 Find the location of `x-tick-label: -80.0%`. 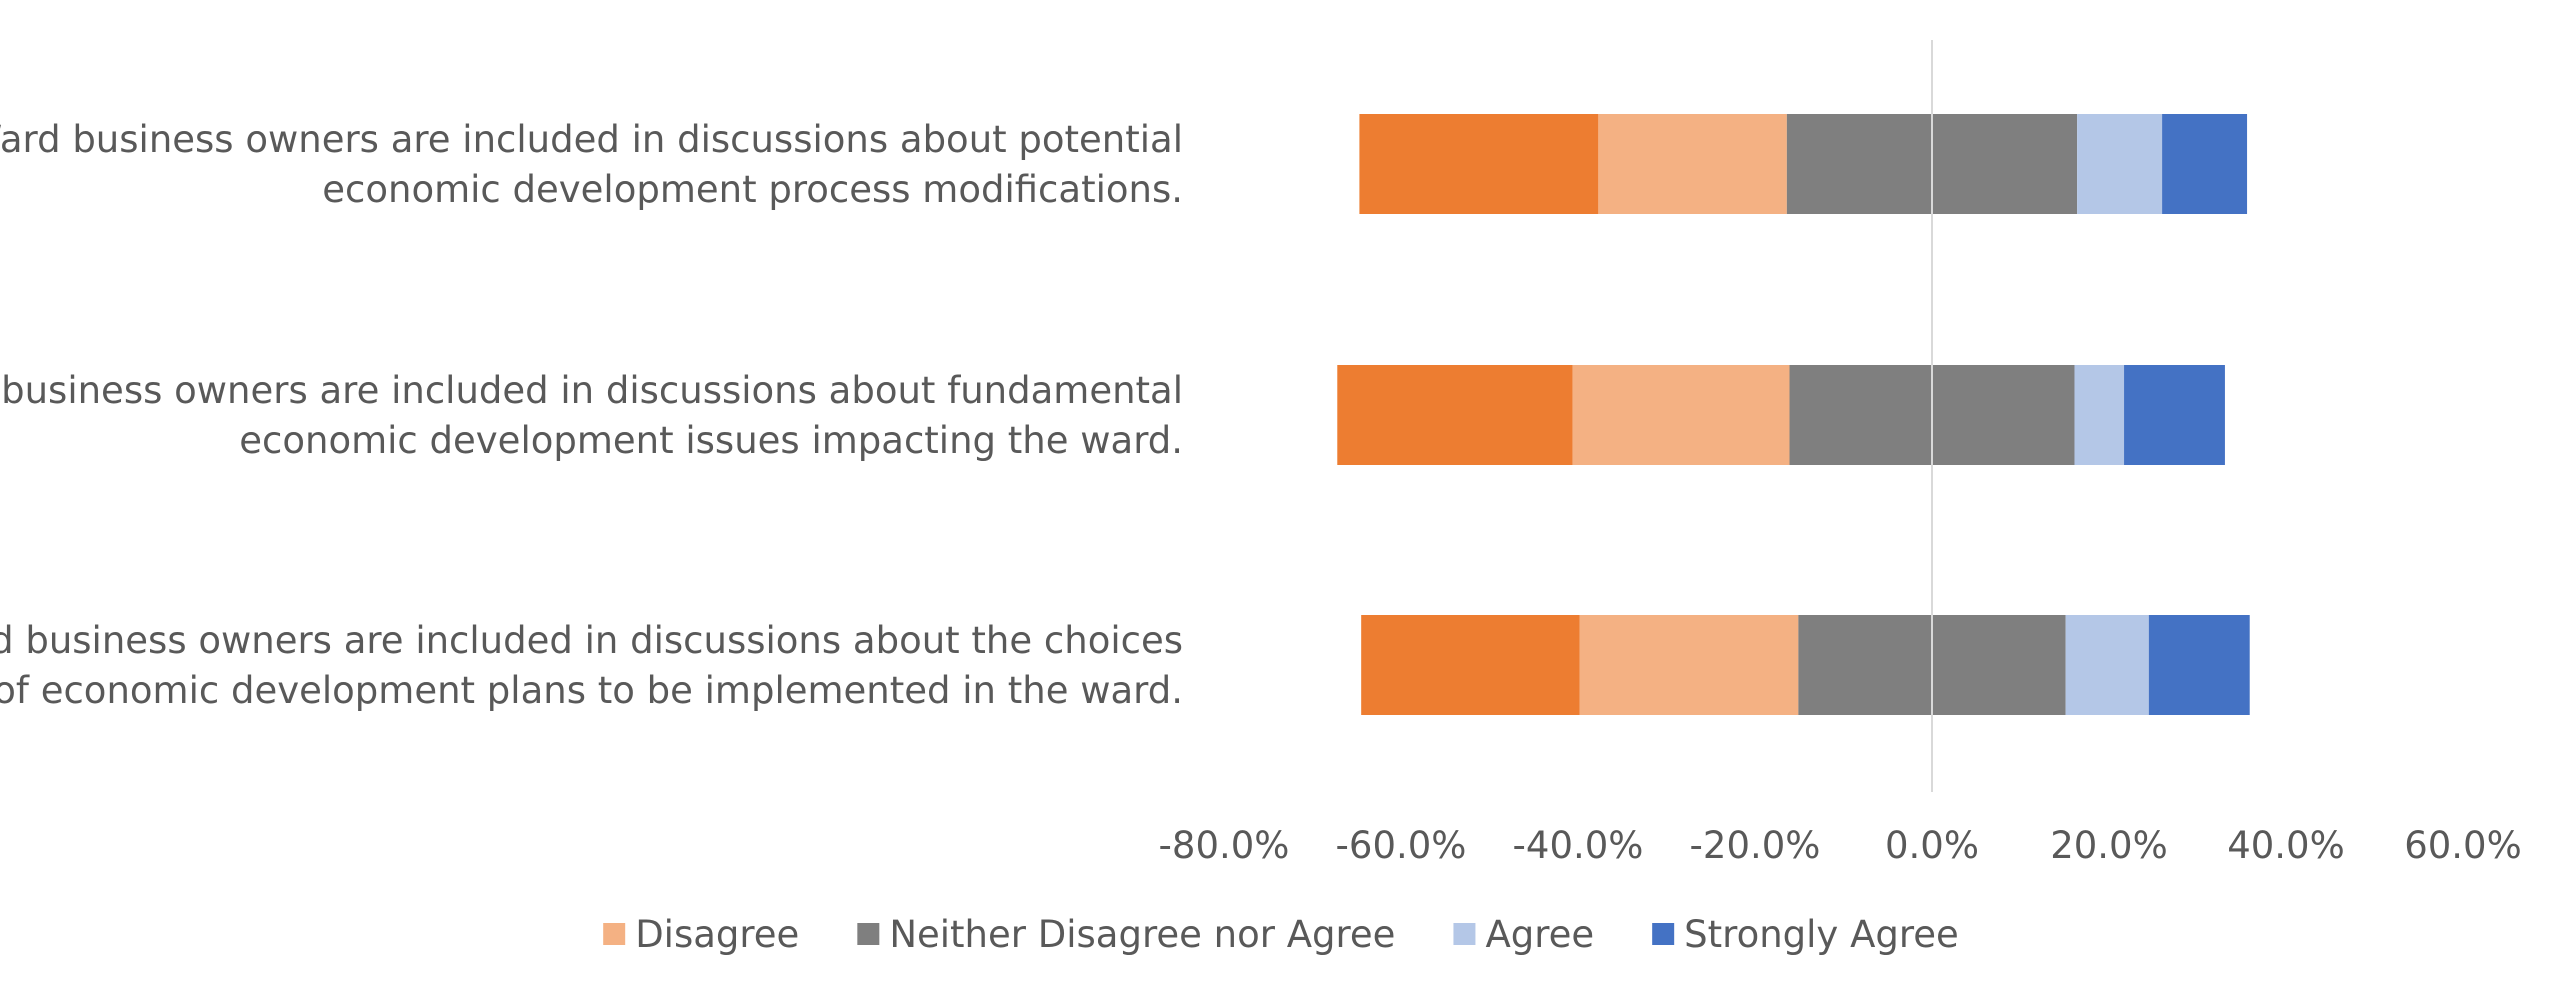

x-tick-label: -80.0% is located at coordinates (1224, 845).